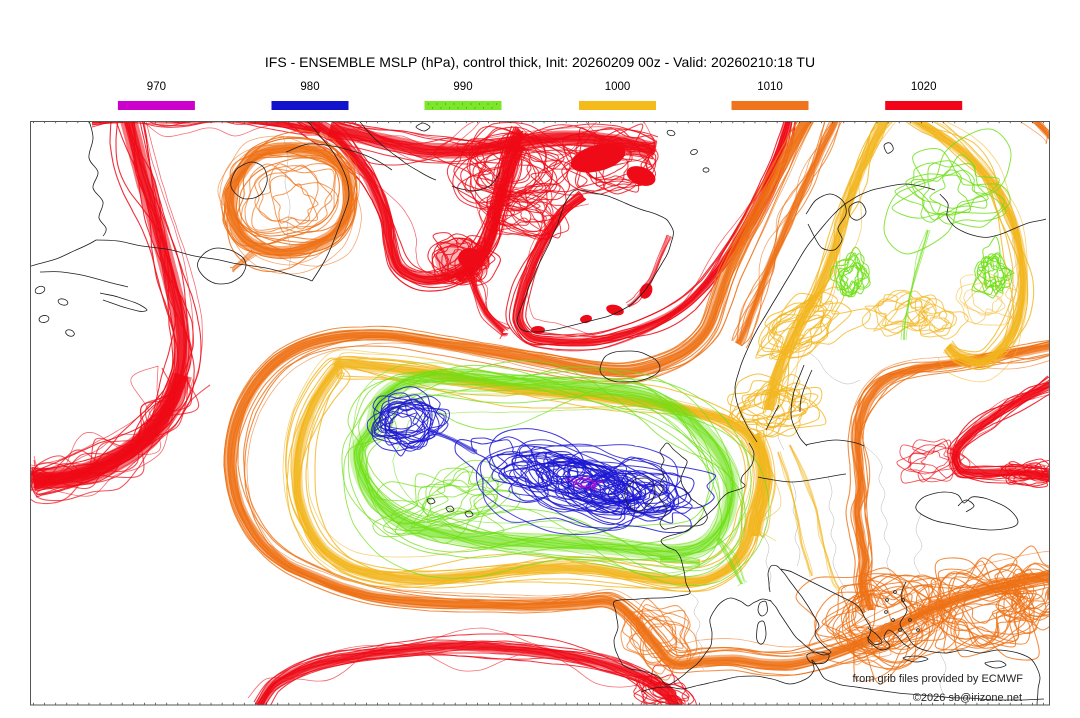 The height and width of the screenshot is (718, 1080). I want to click on svg-text: 980, so click(309, 87).